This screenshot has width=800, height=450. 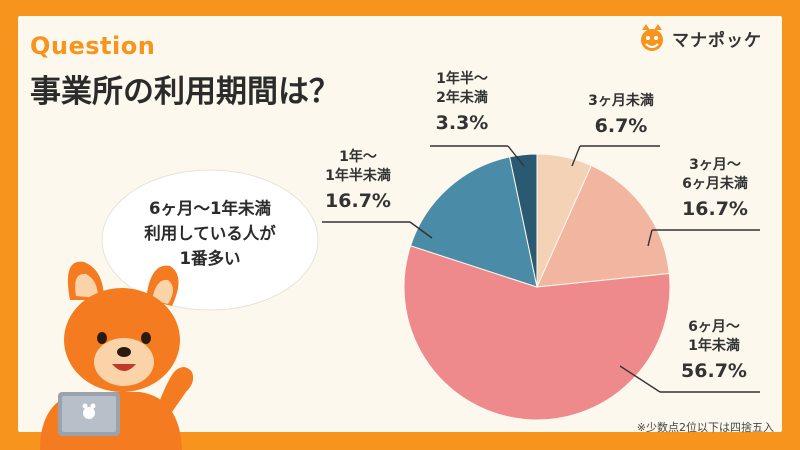 What do you see at coordinates (621, 126) in the screenshot?
I see `slice-value-text: 6.7%` at bounding box center [621, 126].